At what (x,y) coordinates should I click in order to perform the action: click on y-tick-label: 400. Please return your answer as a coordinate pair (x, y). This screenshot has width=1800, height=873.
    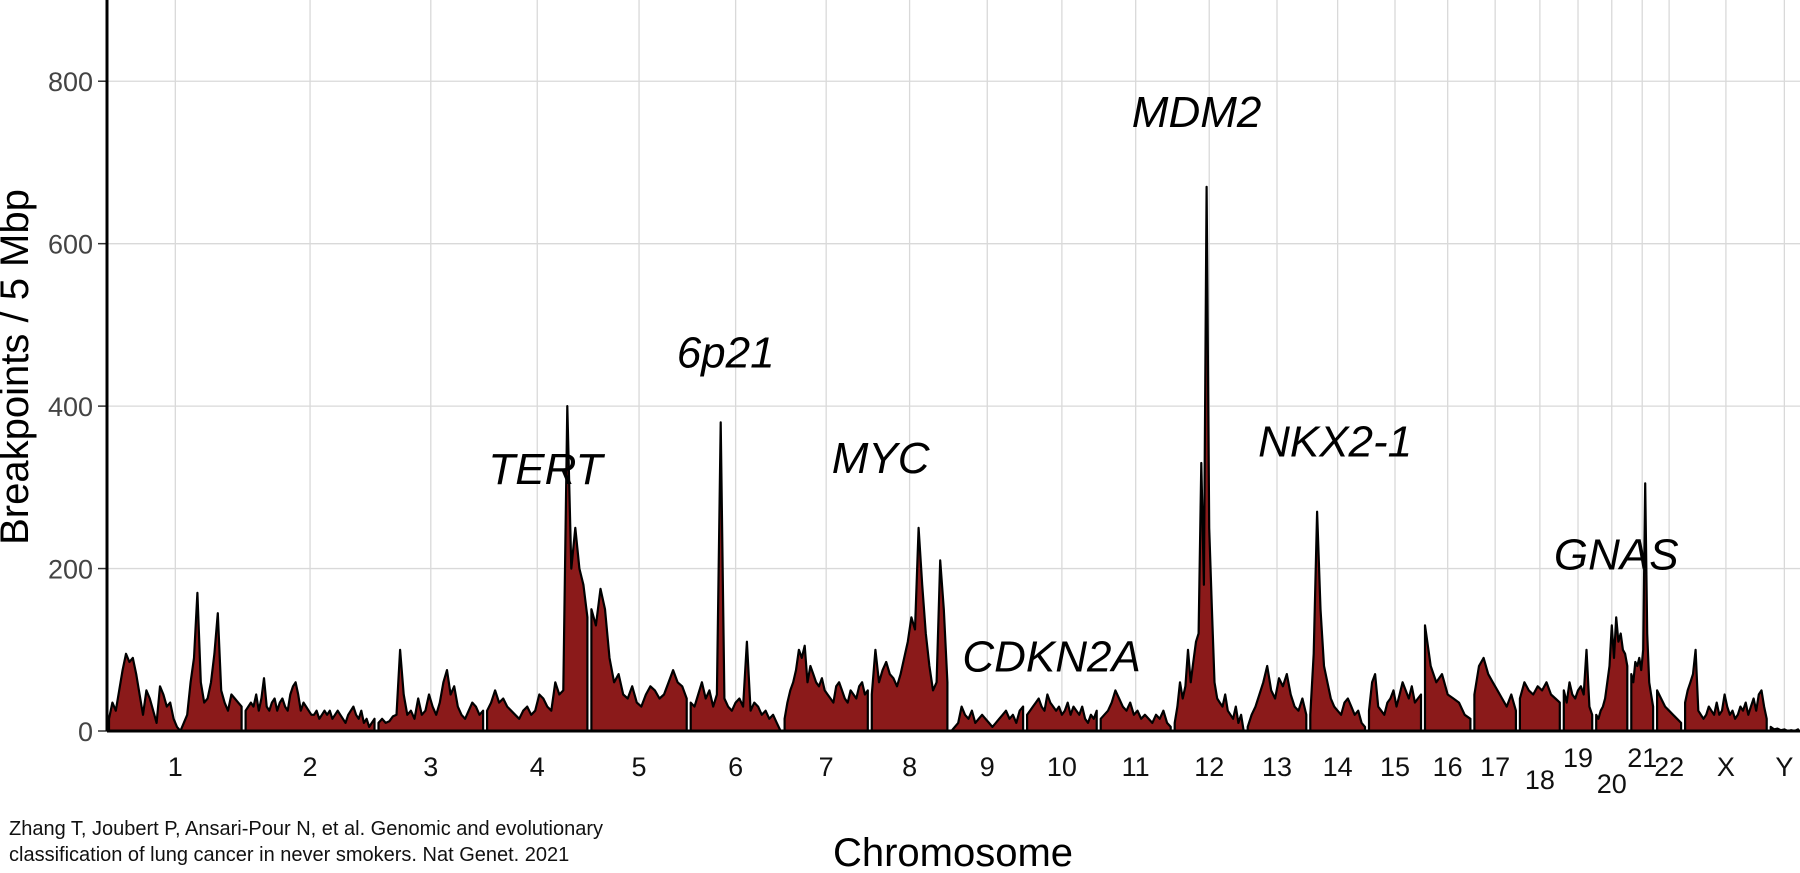
    Looking at the image, I should click on (70, 407).